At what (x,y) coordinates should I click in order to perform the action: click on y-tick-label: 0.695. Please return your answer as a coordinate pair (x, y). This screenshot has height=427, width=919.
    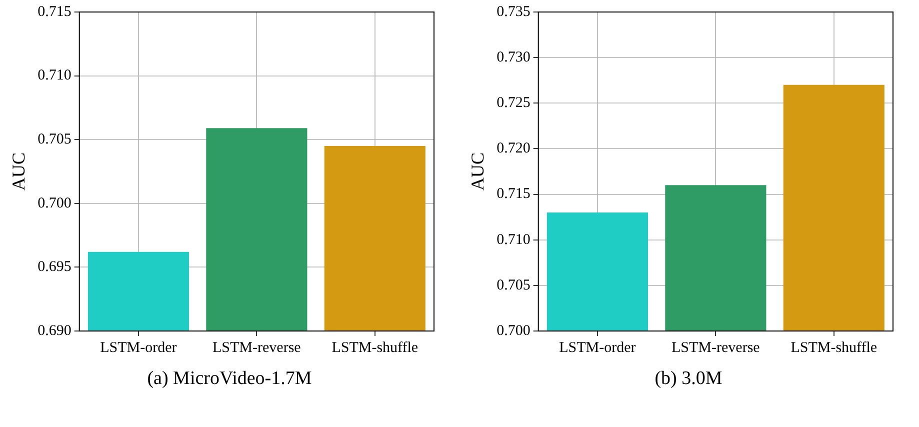
    Looking at the image, I should click on (55, 267).